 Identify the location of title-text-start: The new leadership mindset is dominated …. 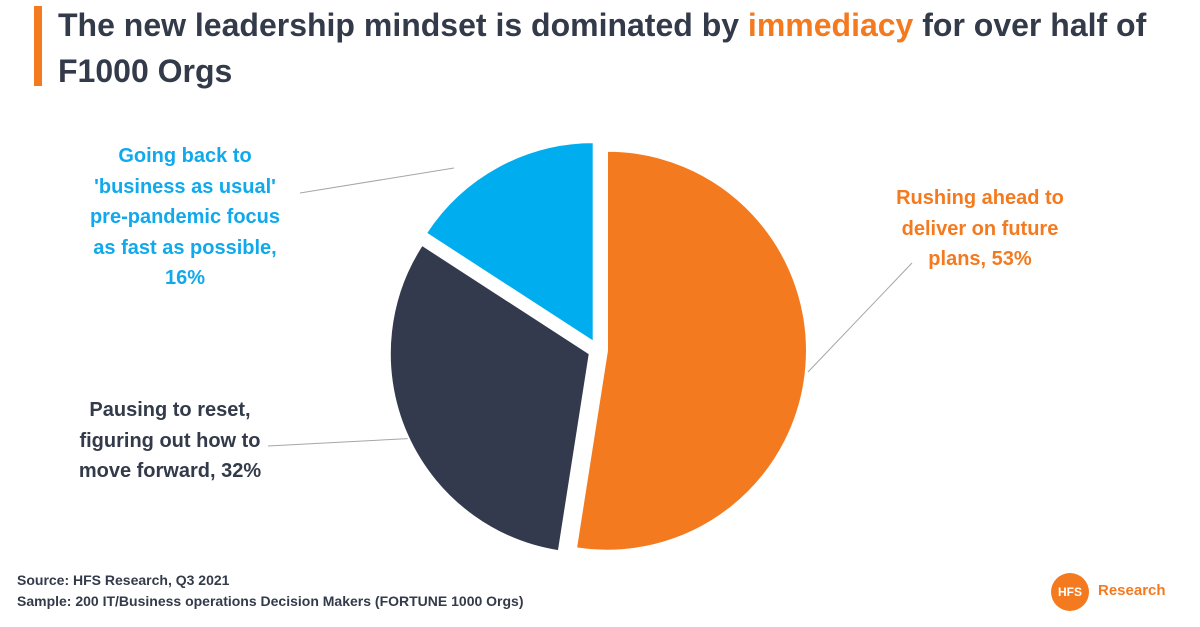
(403, 25).